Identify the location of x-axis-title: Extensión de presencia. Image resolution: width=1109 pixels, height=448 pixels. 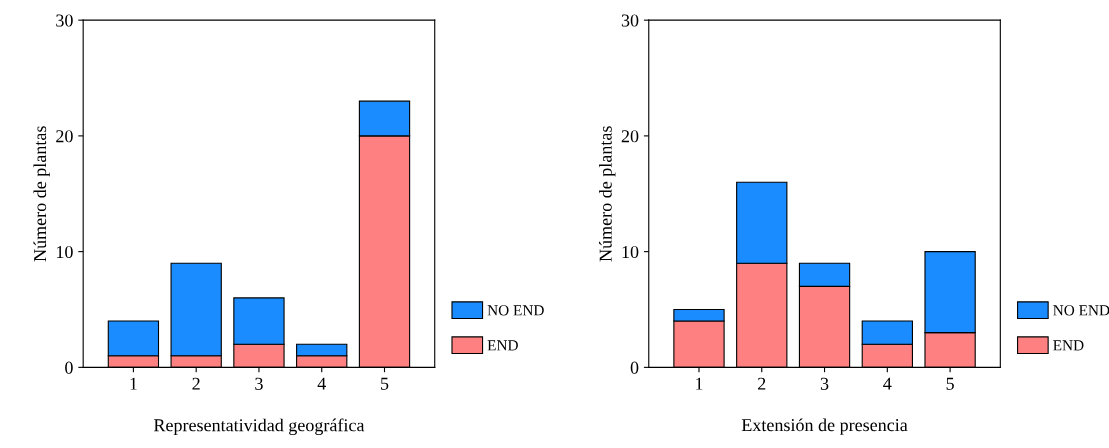
(824, 426).